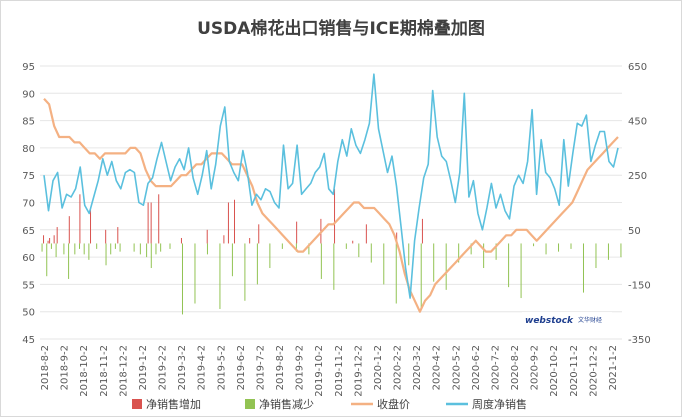 This screenshot has width=682, height=417. What do you see at coordinates (495, 367) in the screenshot?
I see `x-tick-label: 2020-7-2` at bounding box center [495, 367].